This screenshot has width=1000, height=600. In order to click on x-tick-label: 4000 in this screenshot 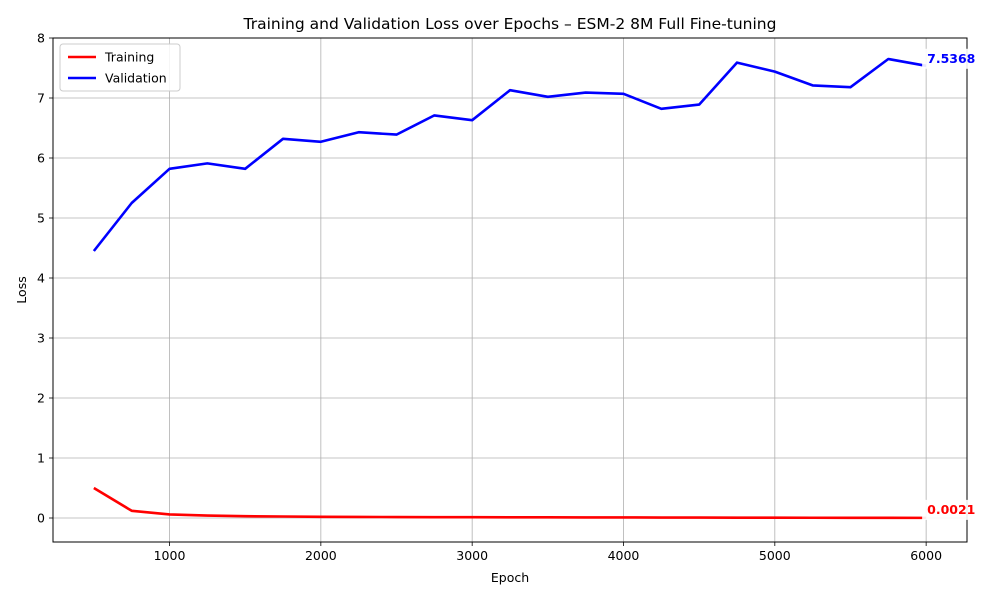, I will do `click(624, 555)`.